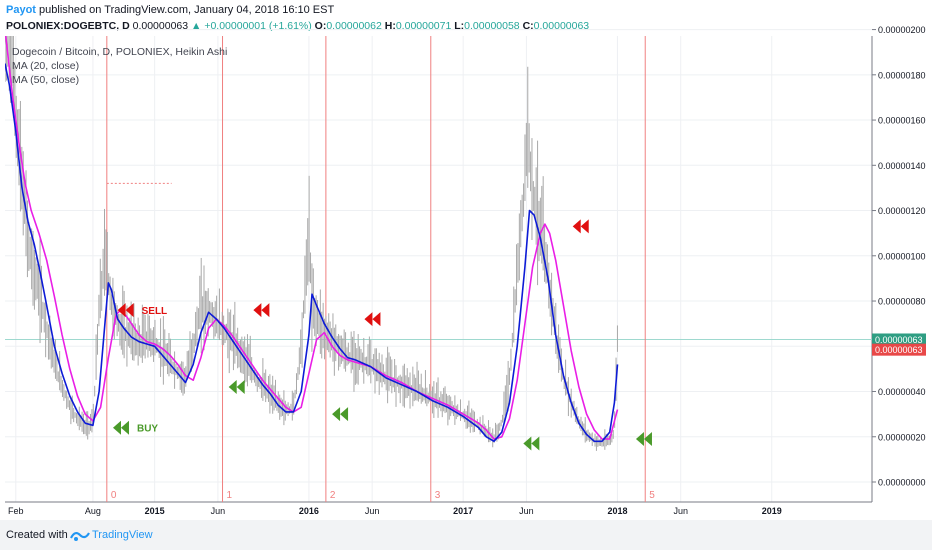 The width and height of the screenshot is (932, 550). Describe the element at coordinates (902, 75) in the screenshot. I see `y-tick-label-9: 0.00000180` at that location.